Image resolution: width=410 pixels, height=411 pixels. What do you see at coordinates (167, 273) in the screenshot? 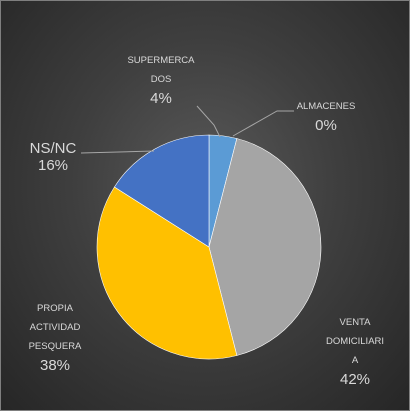
I see `slice-propia-actividad-pesquera` at bounding box center [167, 273].